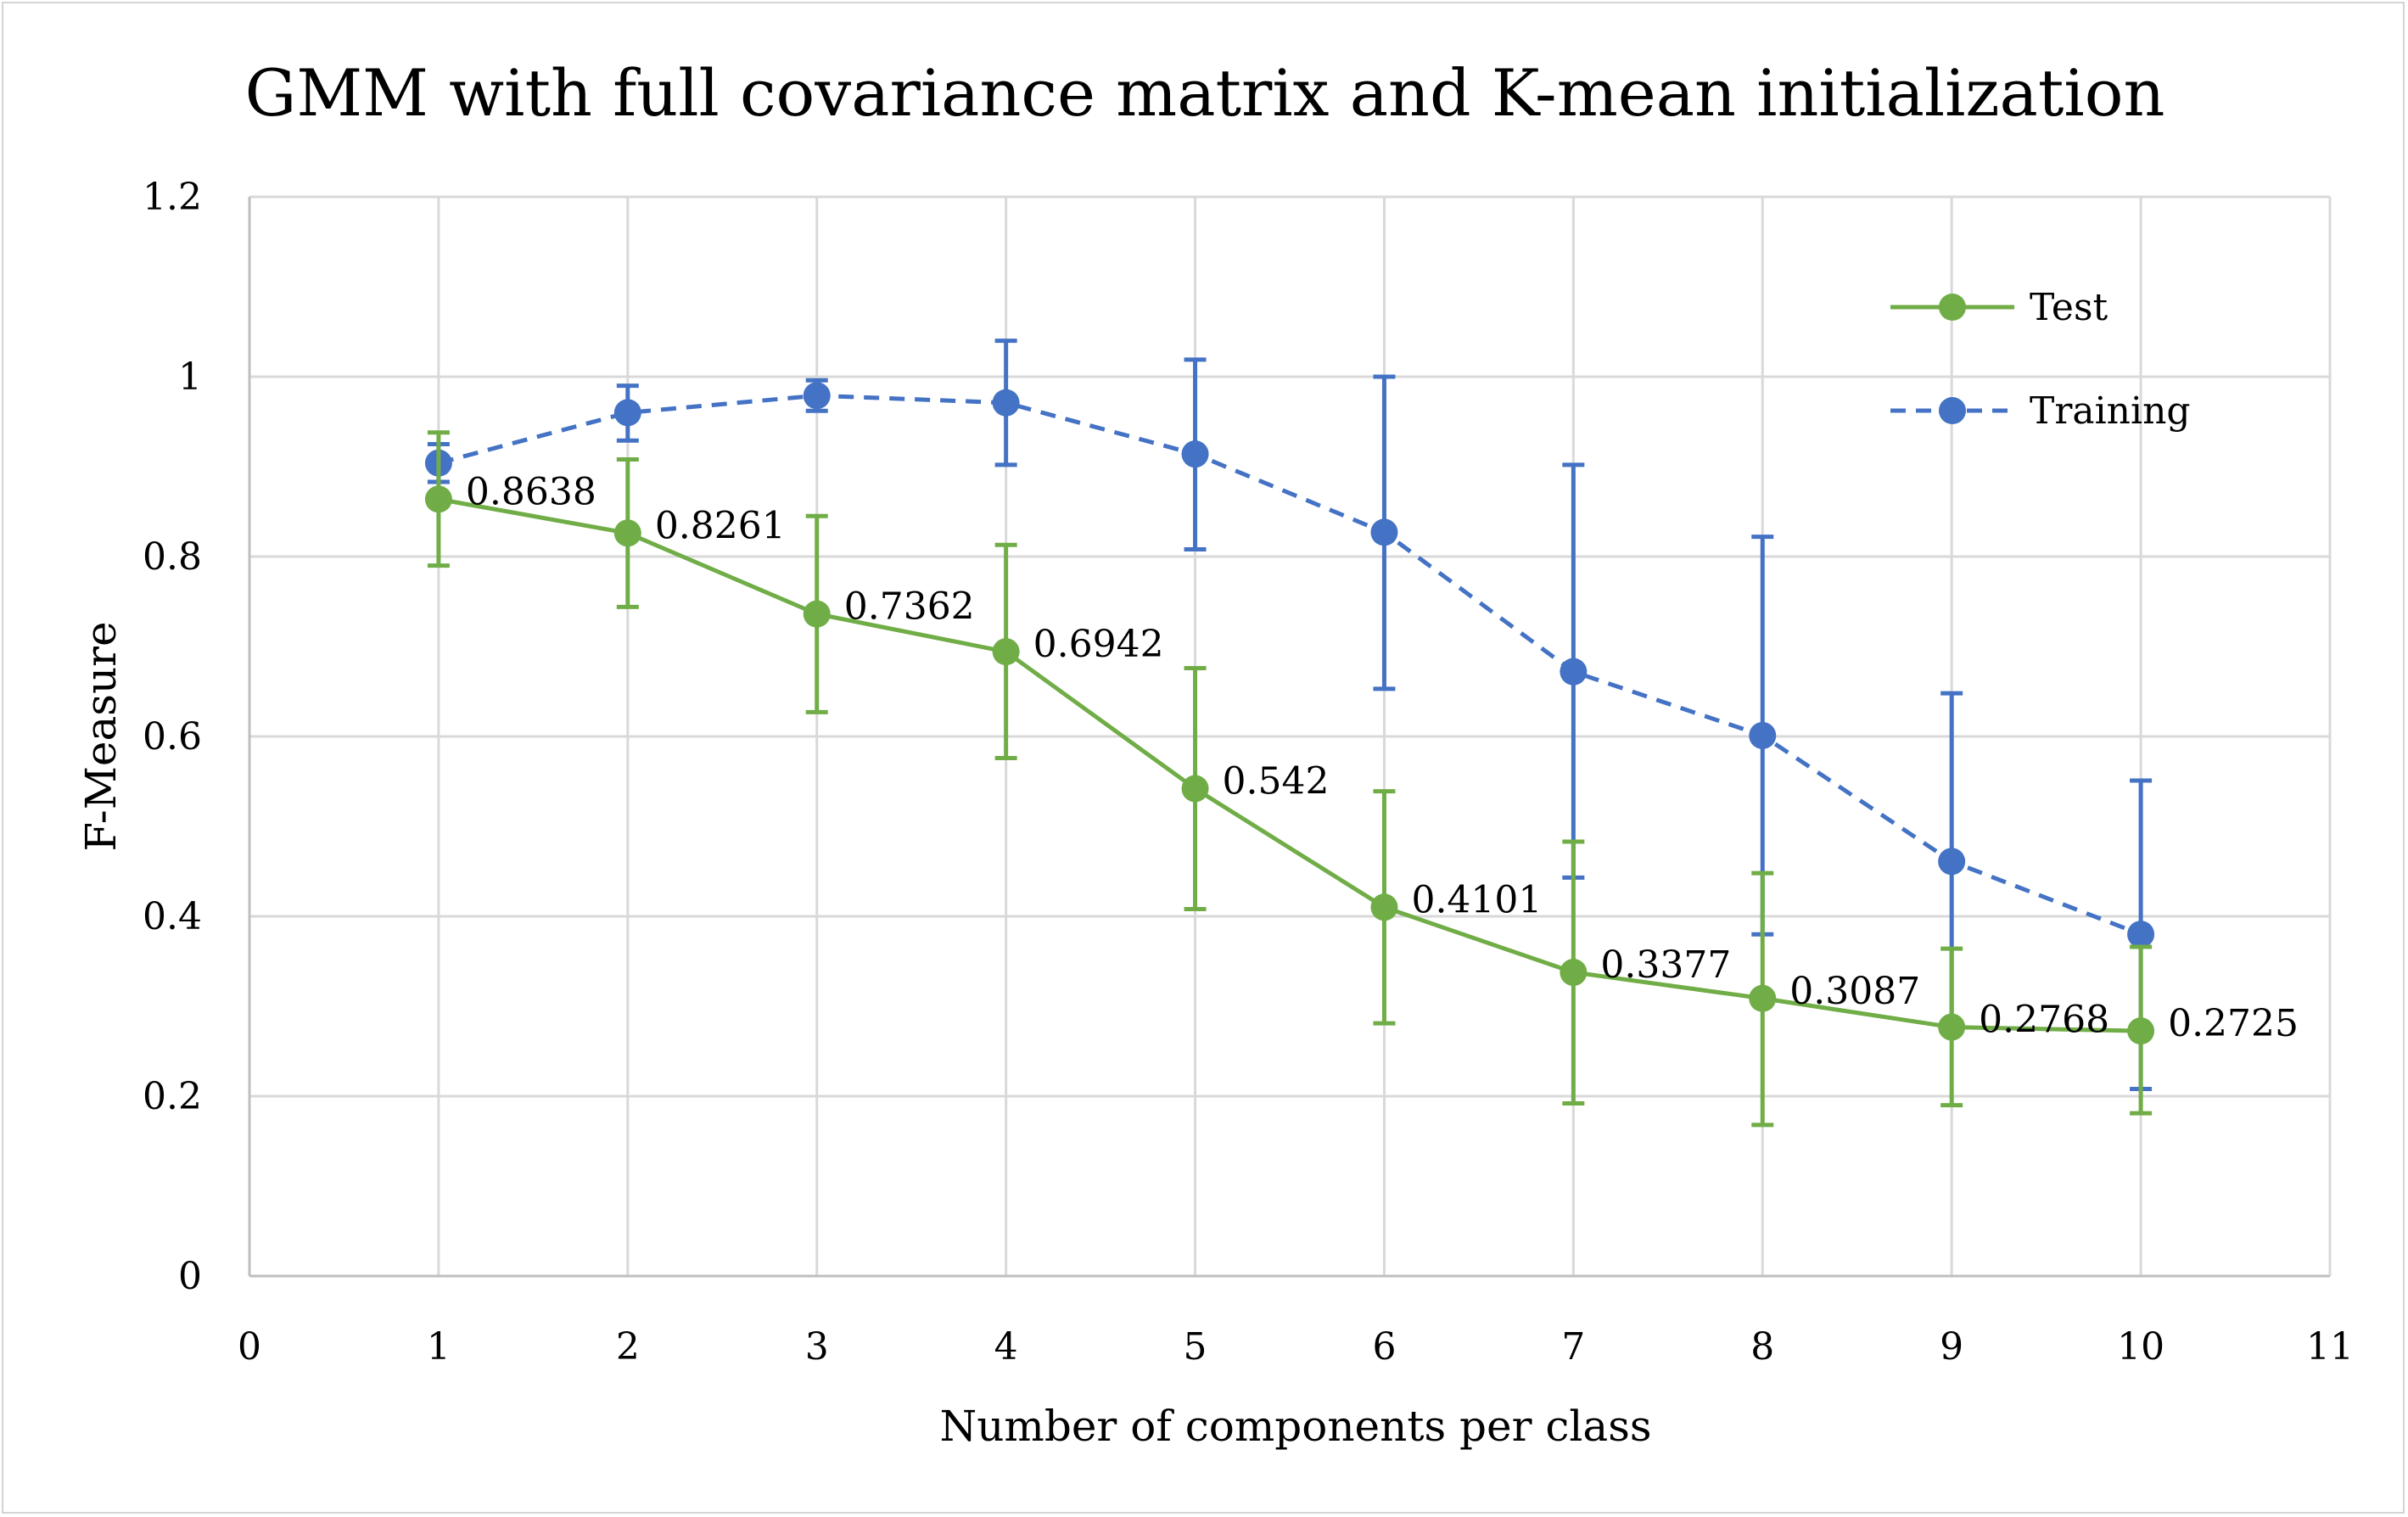 The image size is (2408, 1517). Describe the element at coordinates (817, 1347) in the screenshot. I see `x-tick-label: 3` at that location.